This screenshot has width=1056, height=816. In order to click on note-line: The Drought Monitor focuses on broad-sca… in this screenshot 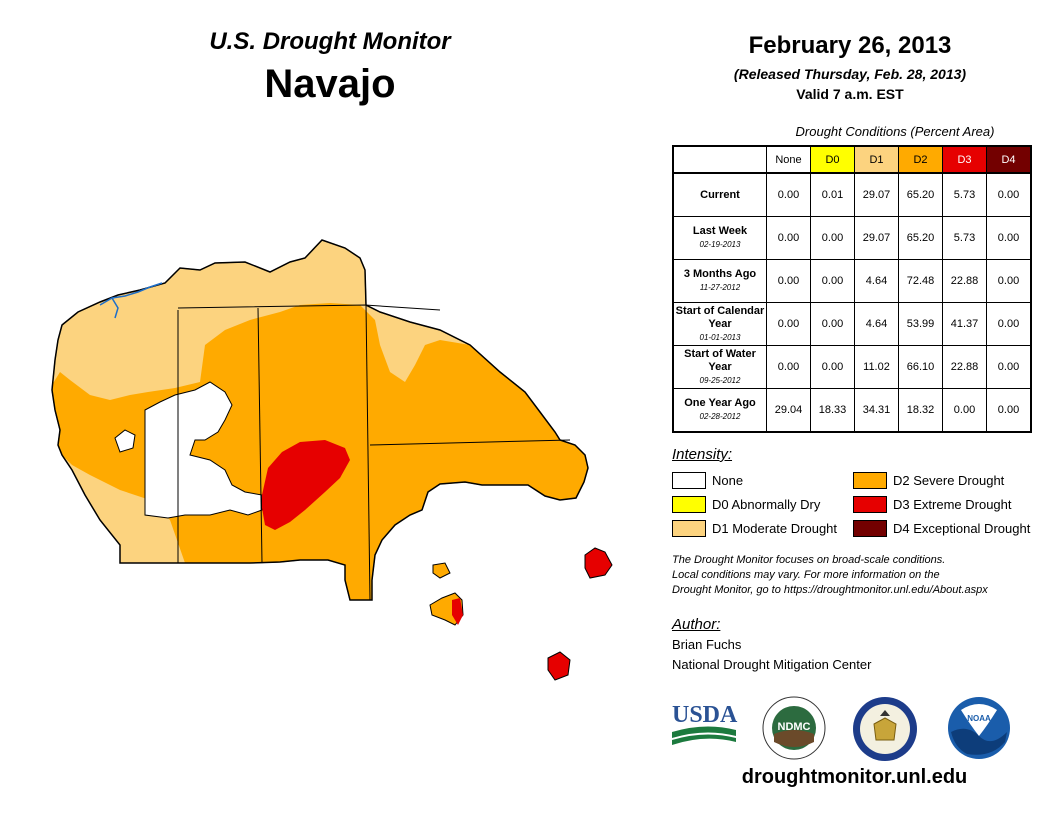, I will do `click(809, 560)`.